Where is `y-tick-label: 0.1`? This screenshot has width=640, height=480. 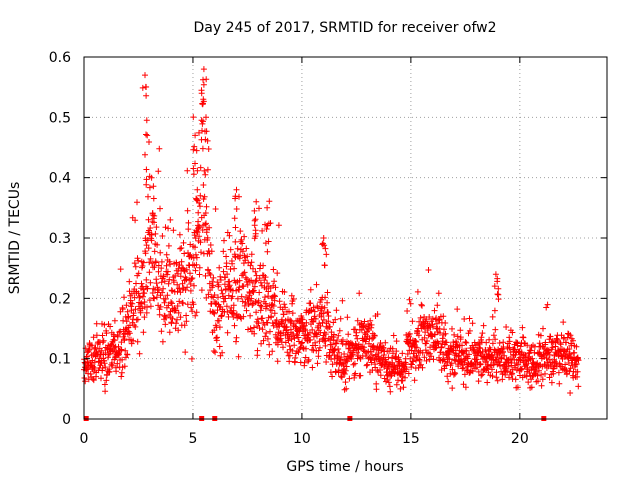
y-tick-label: 0.1 is located at coordinates (60, 360).